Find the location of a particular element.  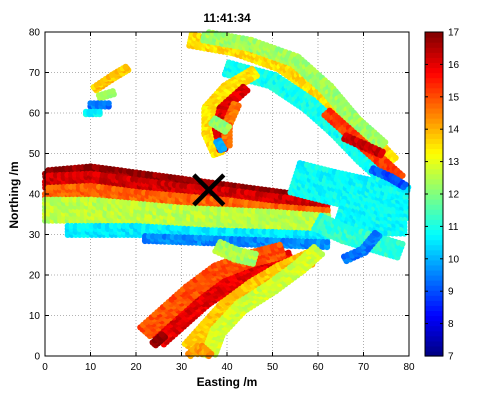

y-axis-label: Northing /m is located at coordinates (14, 194).